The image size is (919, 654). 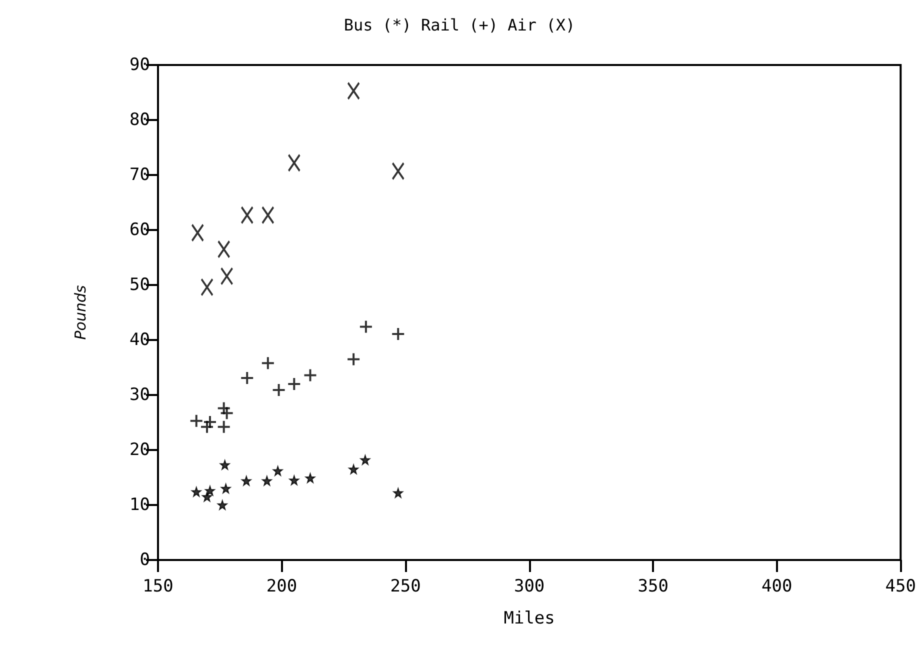 What do you see at coordinates (140, 395) in the screenshot?
I see `y-tick-label: 30` at bounding box center [140, 395].